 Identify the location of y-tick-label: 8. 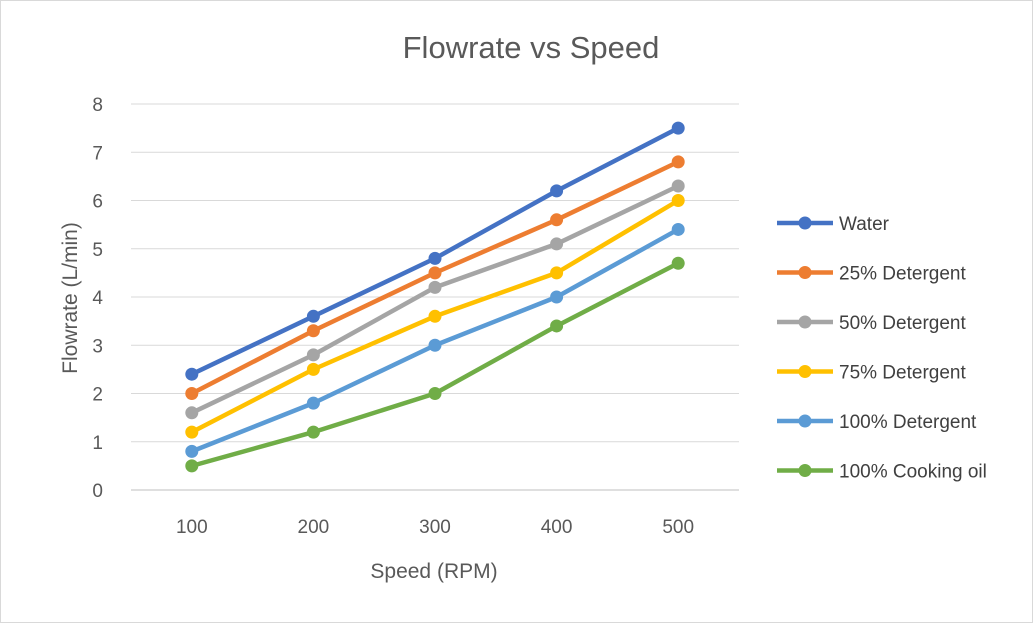
(97, 105).